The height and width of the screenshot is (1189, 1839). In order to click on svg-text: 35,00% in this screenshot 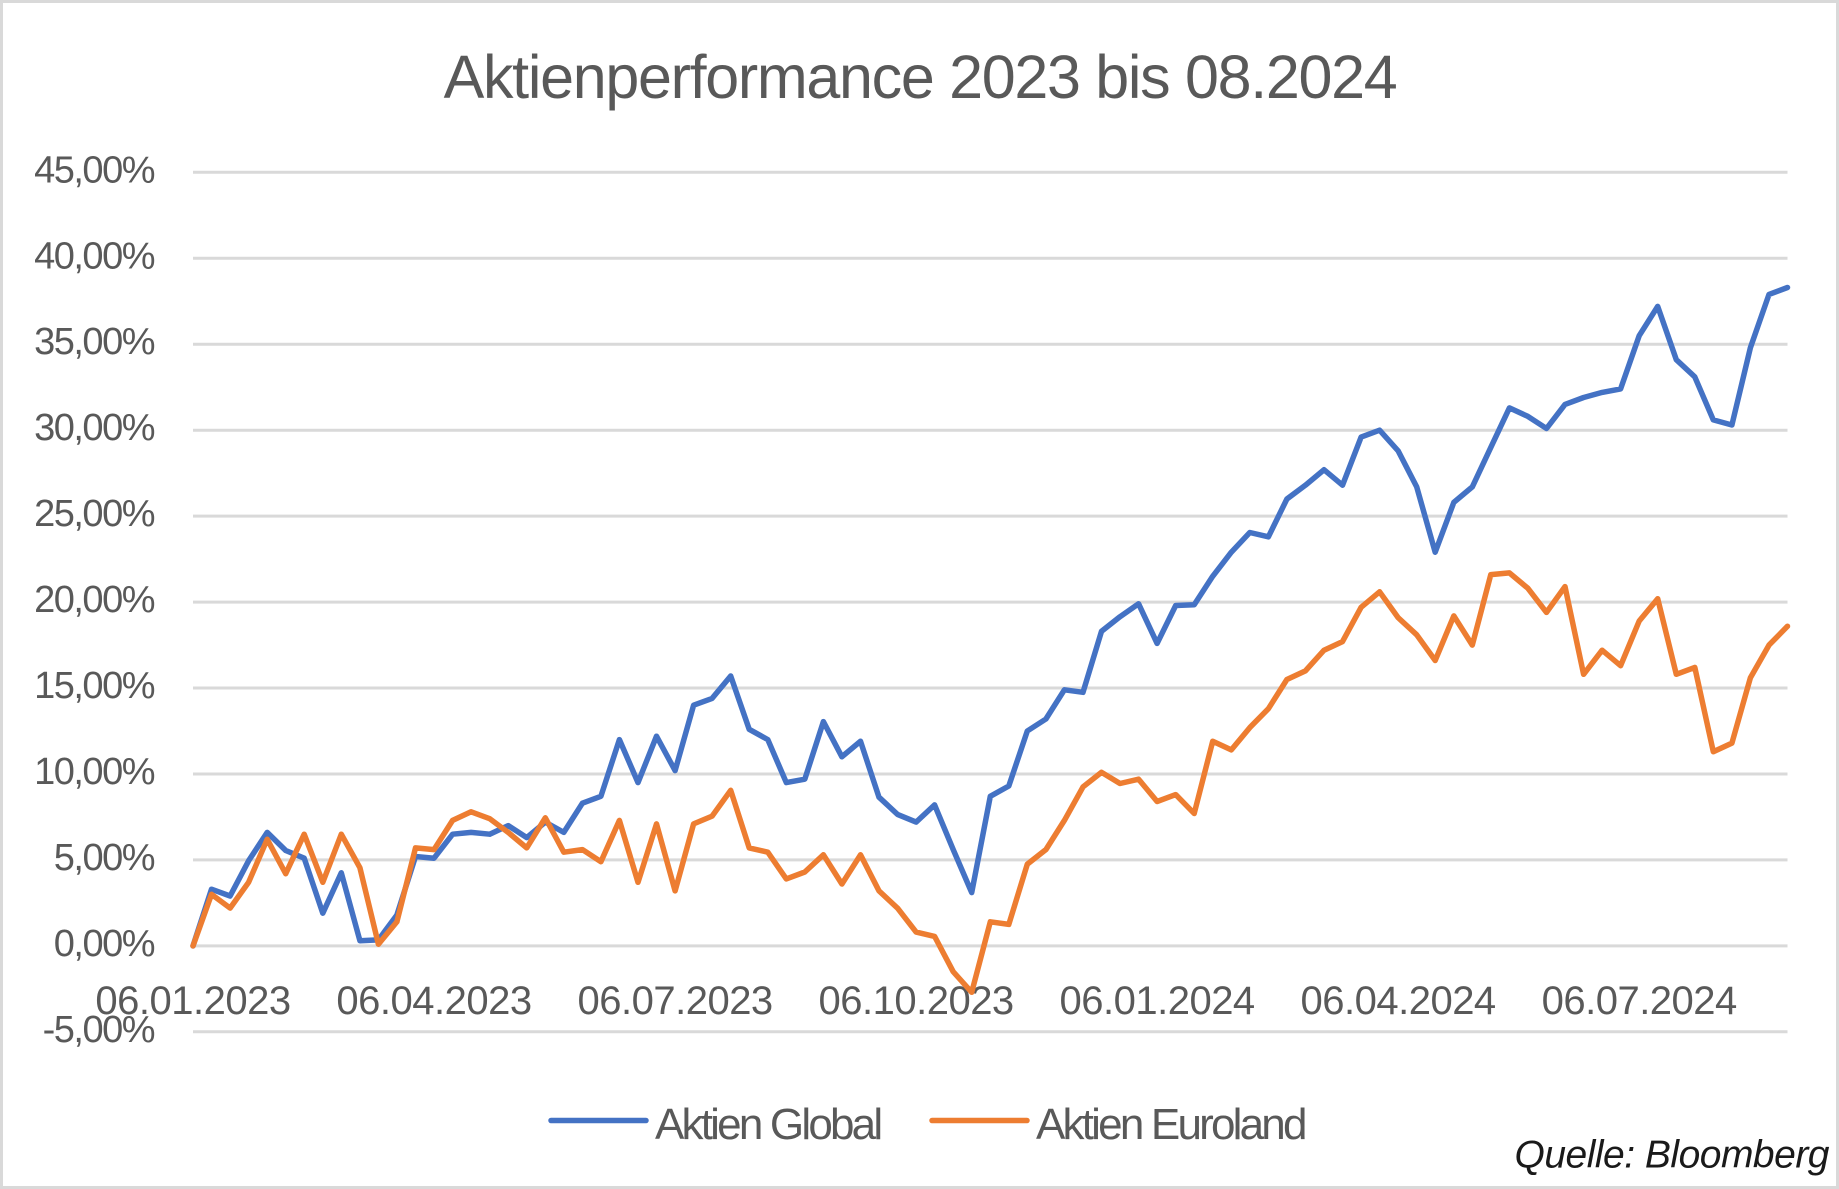, I will do `click(94, 342)`.